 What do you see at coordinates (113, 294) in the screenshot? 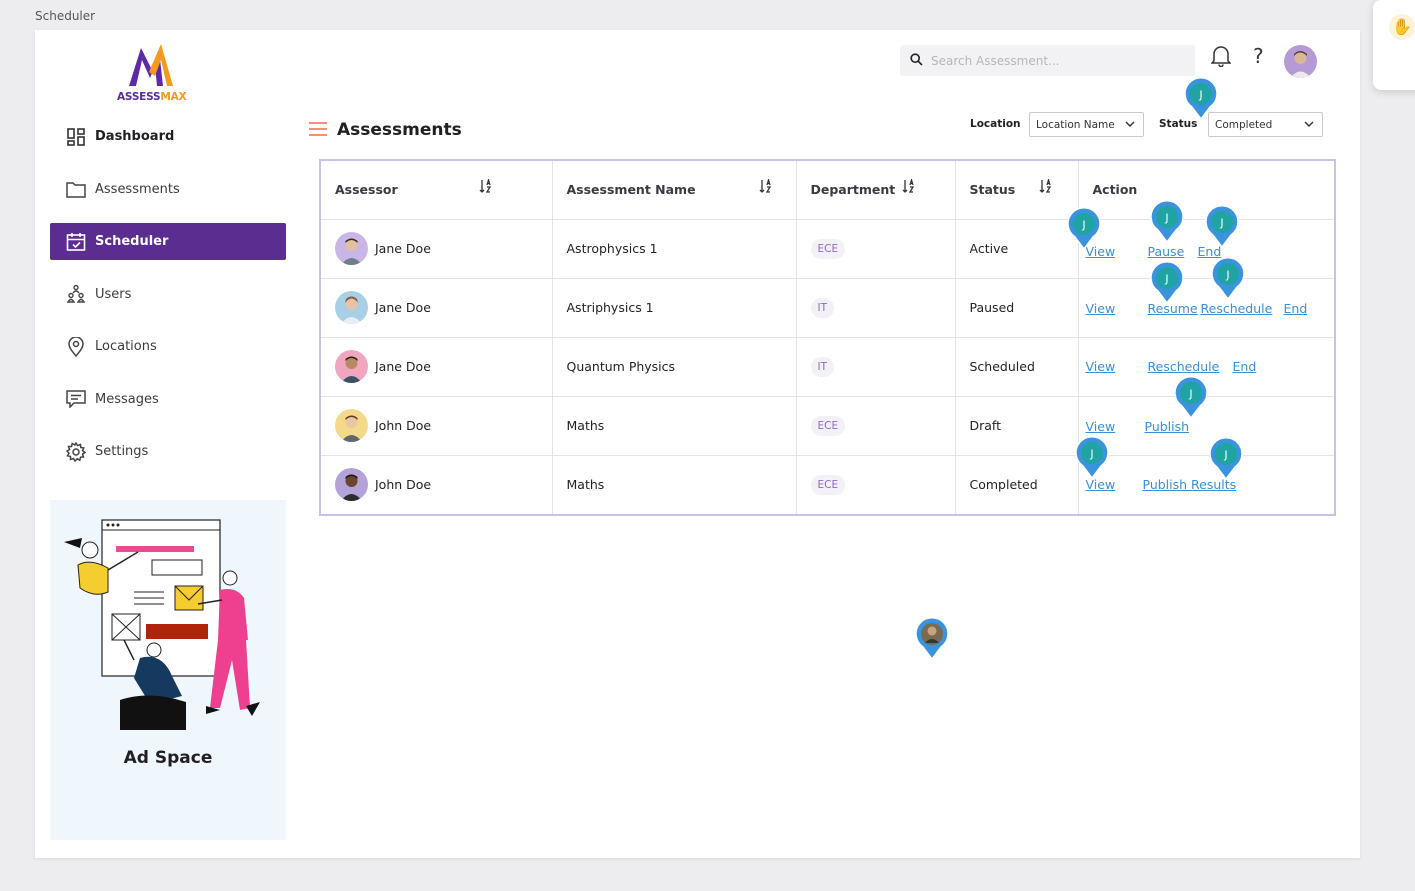
I see `sidebar-item-label: Users` at bounding box center [113, 294].